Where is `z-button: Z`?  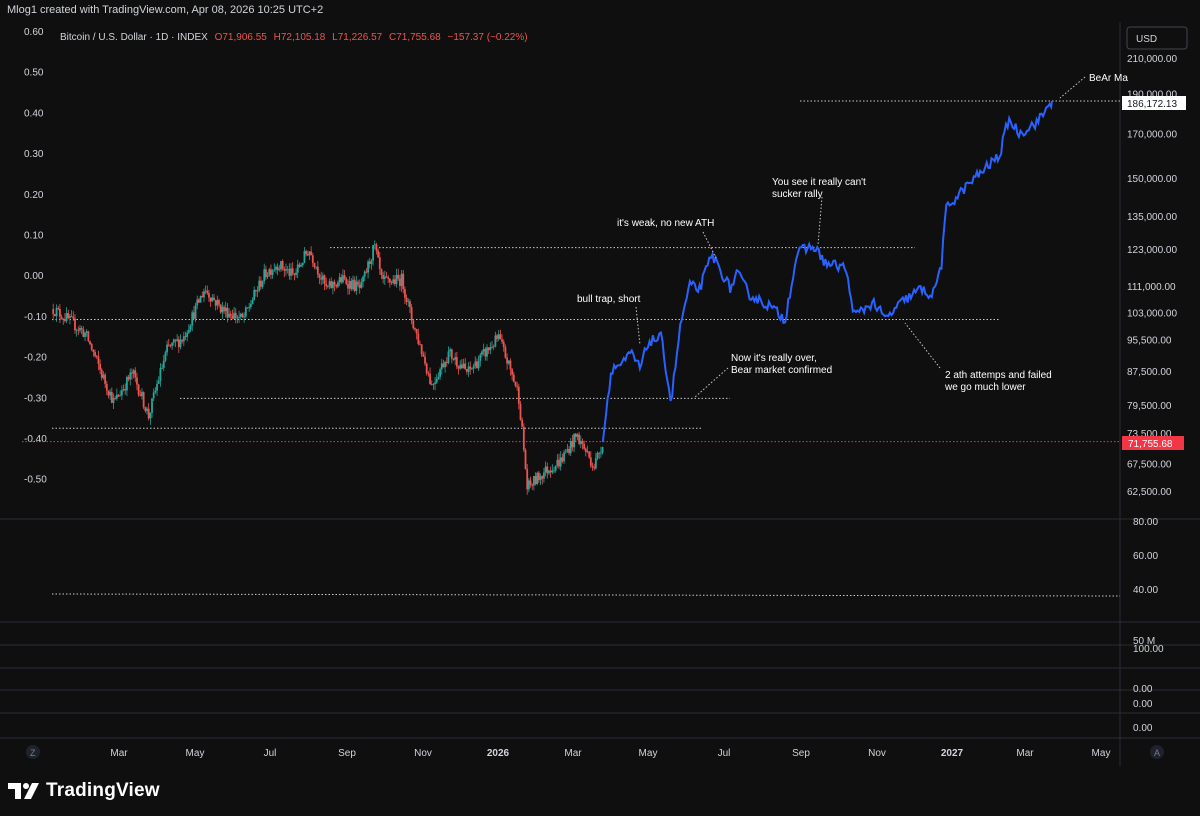 z-button: Z is located at coordinates (33, 752).